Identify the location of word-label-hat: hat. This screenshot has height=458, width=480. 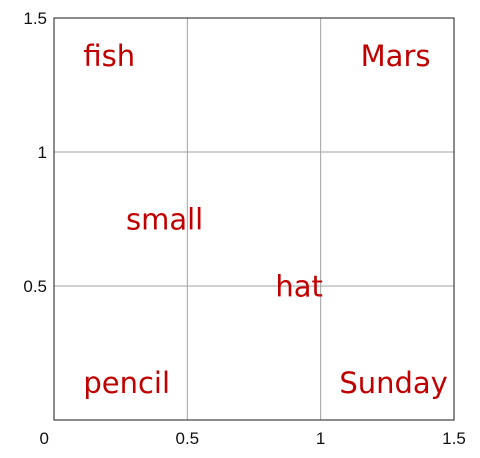
(299, 287).